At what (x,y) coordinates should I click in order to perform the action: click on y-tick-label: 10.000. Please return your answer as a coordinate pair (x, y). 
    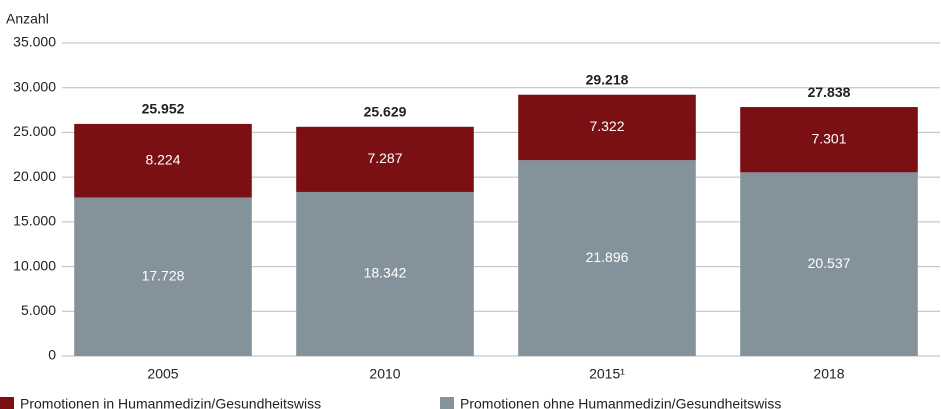
    Looking at the image, I should click on (34, 265).